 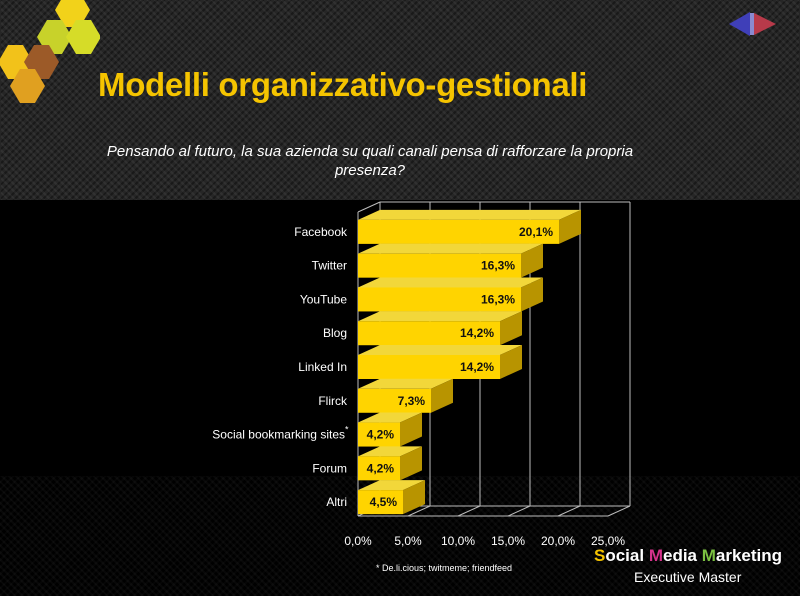 I want to click on x-tick-label: 15,0%, so click(x=508, y=541).